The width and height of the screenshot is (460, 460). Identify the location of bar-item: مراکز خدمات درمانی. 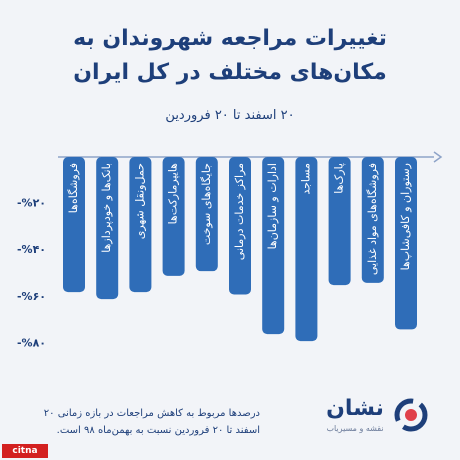
(240, 226).